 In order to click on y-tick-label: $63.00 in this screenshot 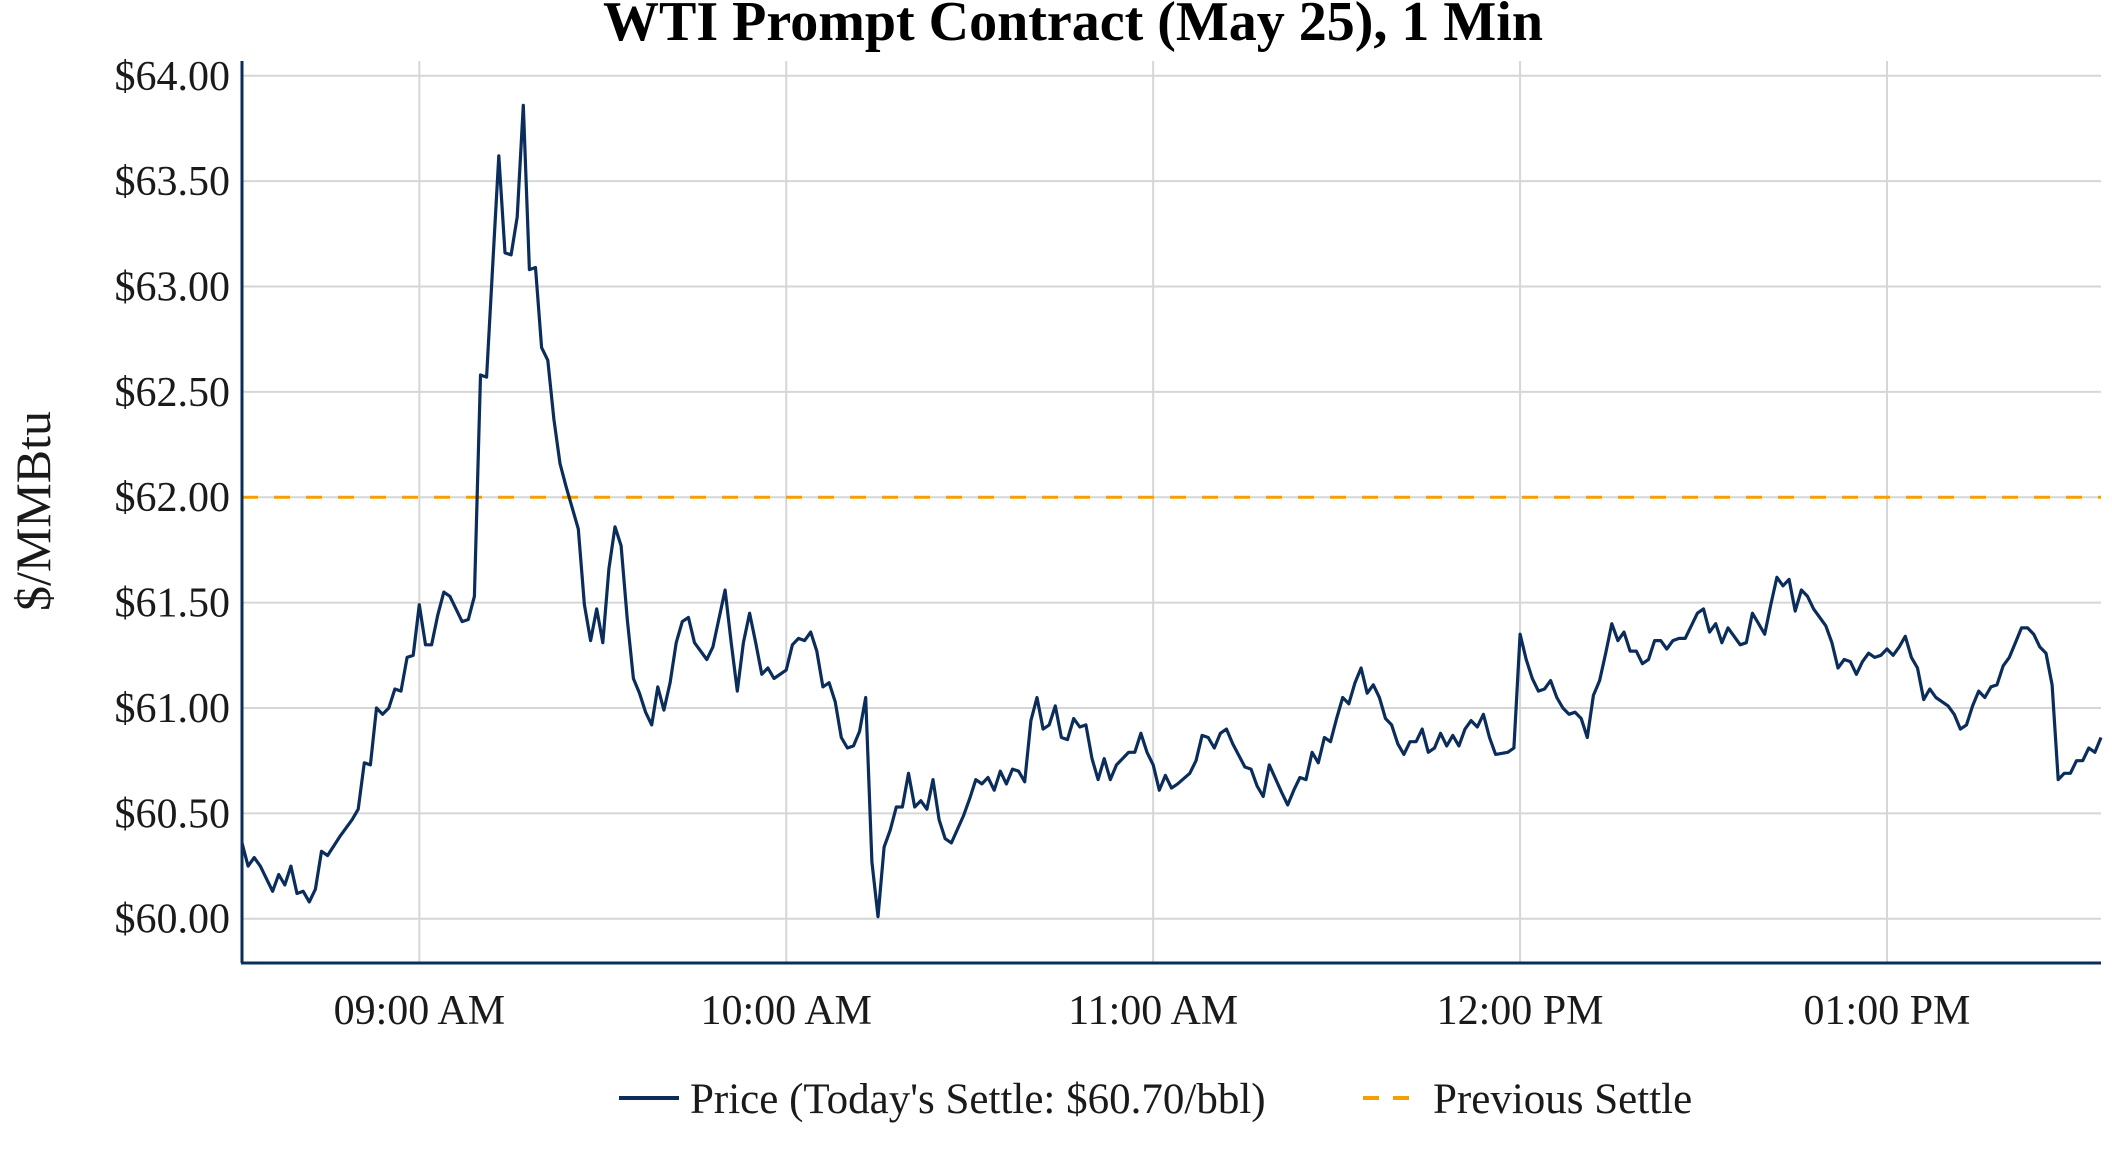, I will do `click(173, 288)`.